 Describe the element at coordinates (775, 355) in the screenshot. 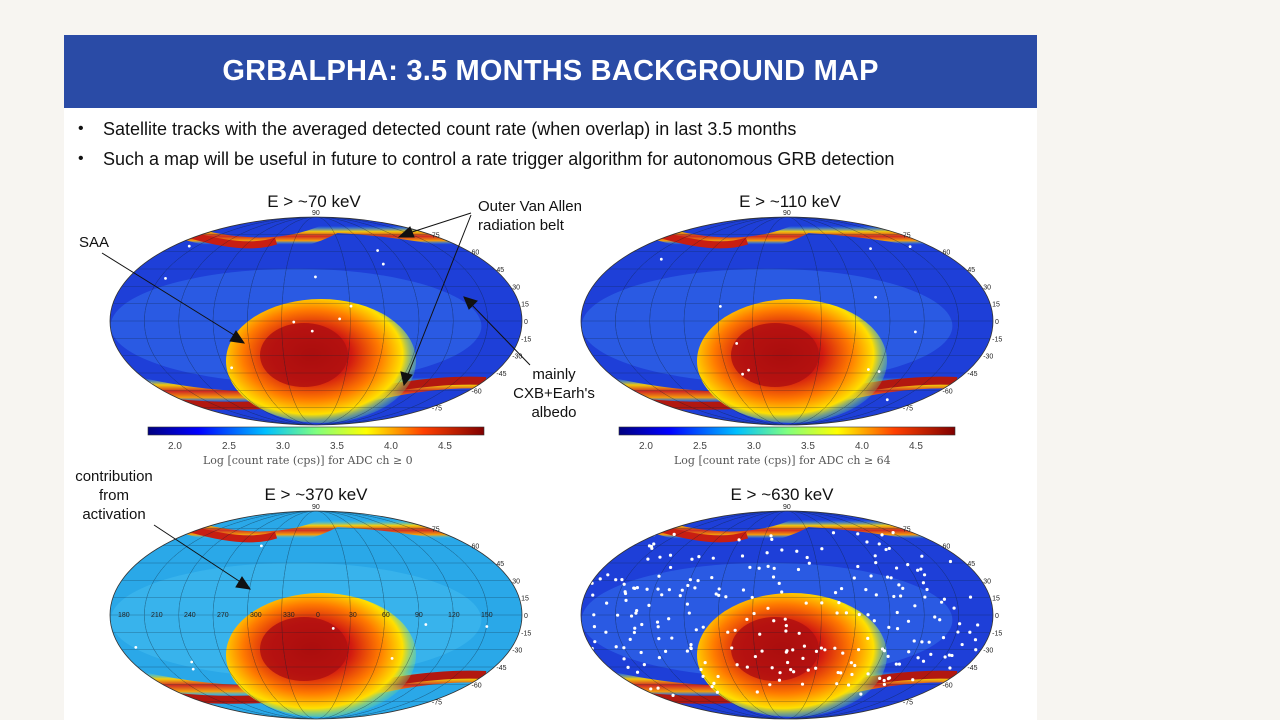

I see `saa-core` at that location.